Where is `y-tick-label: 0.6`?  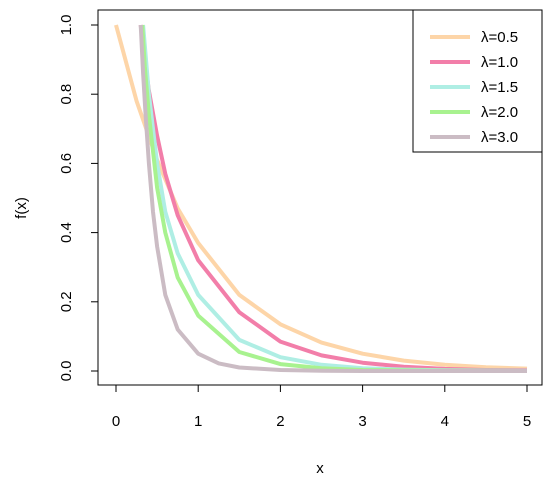
y-tick-label: 0.6 is located at coordinates (66, 163).